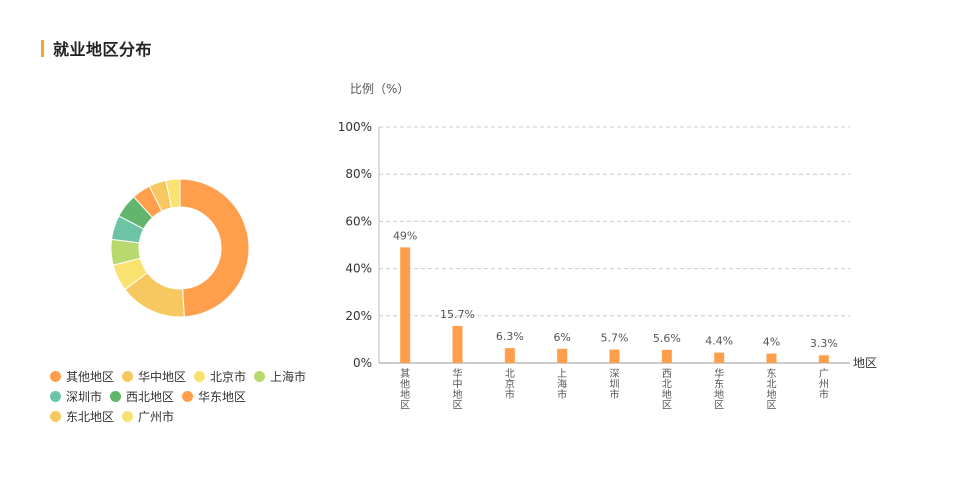 The width and height of the screenshot is (954, 496). What do you see at coordinates (561, 337) in the screenshot?
I see `bar-data-label: 6%` at bounding box center [561, 337].